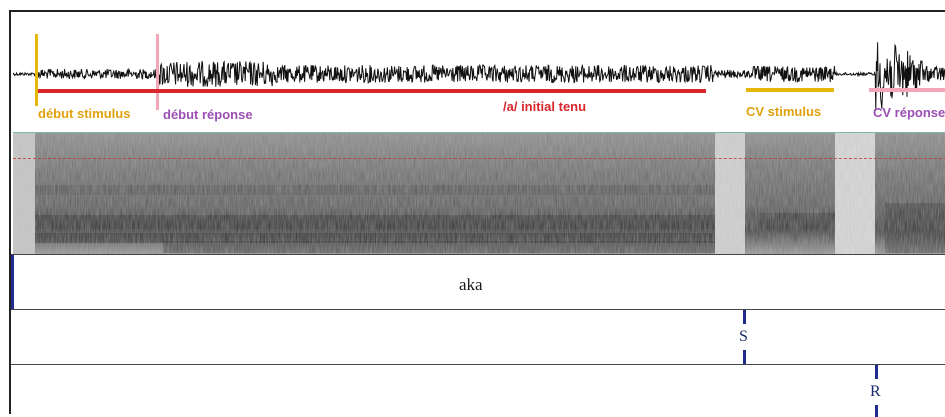 The image size is (945, 417). Describe the element at coordinates (909, 112) in the screenshot. I see `label-cv-reponse: CV réponse` at that location.